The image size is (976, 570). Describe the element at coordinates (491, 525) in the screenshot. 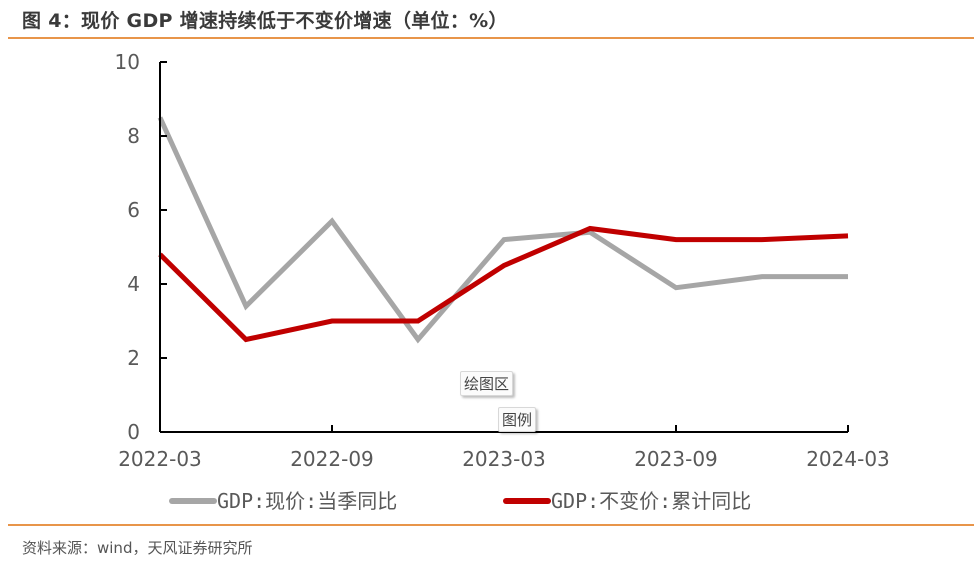

I see `source-divider` at that location.